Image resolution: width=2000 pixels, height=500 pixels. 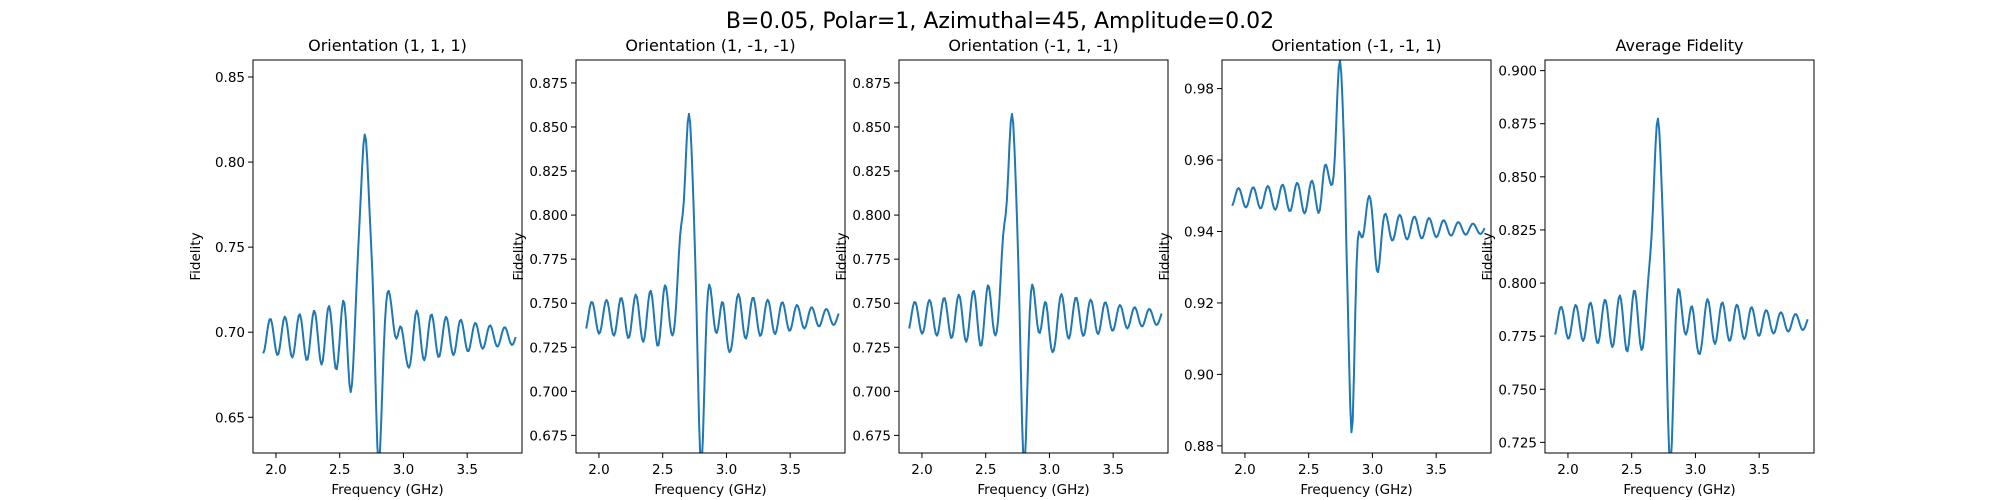 I want to click on subplot-title: Average Fidelity, so click(x=1680, y=45).